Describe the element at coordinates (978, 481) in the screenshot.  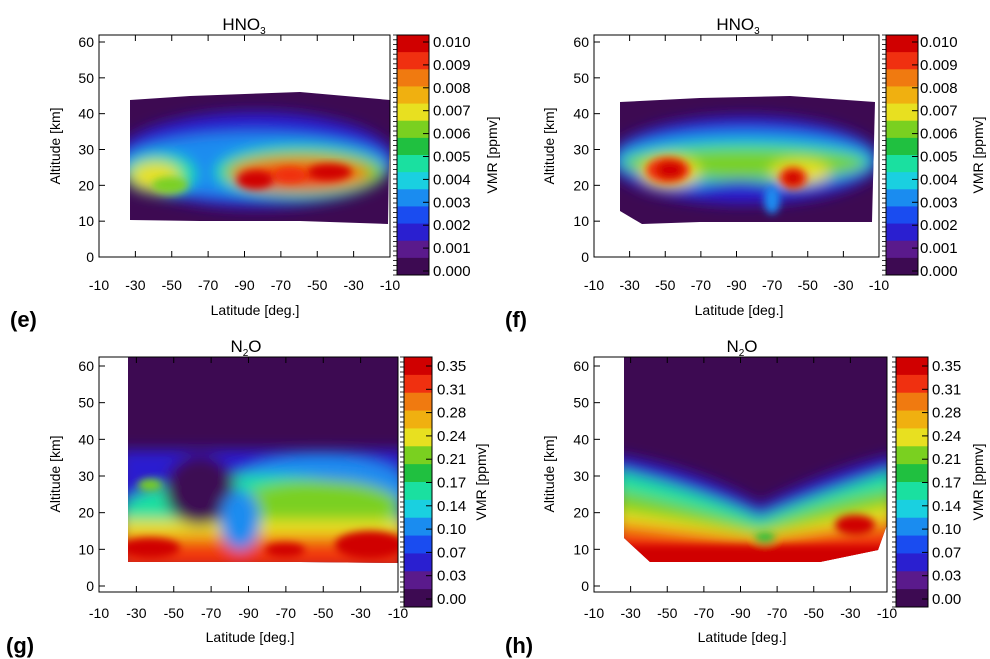
I see `colorbar-label-h: VMR [ppmv]` at that location.